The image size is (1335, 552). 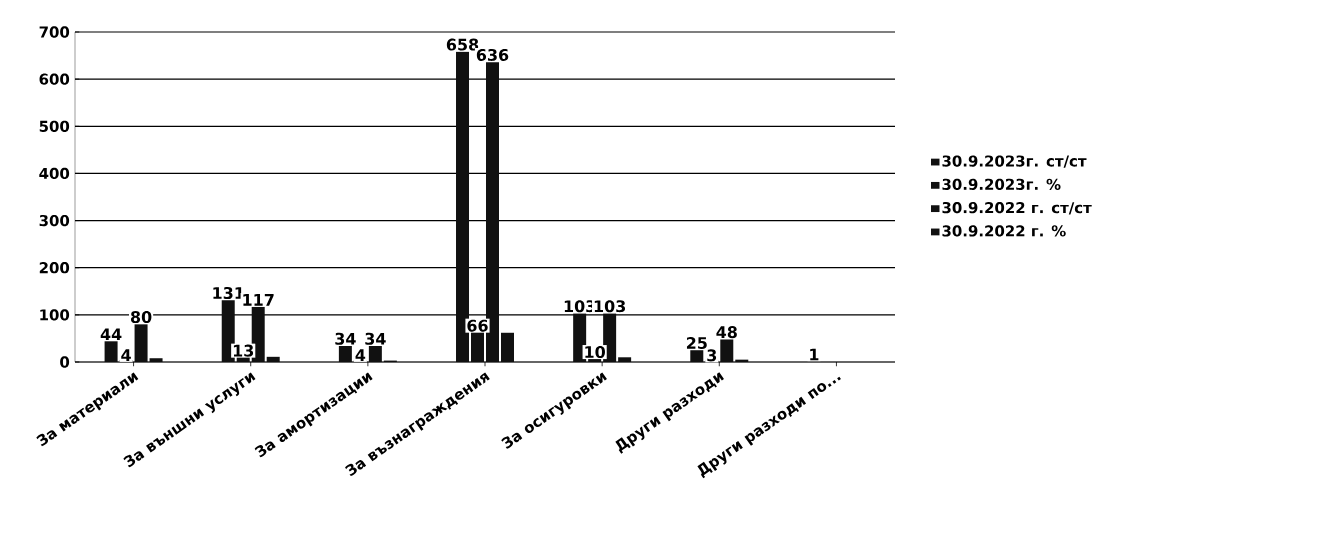 What do you see at coordinates (696, 343) in the screenshot?
I see `data-label: 25` at bounding box center [696, 343].